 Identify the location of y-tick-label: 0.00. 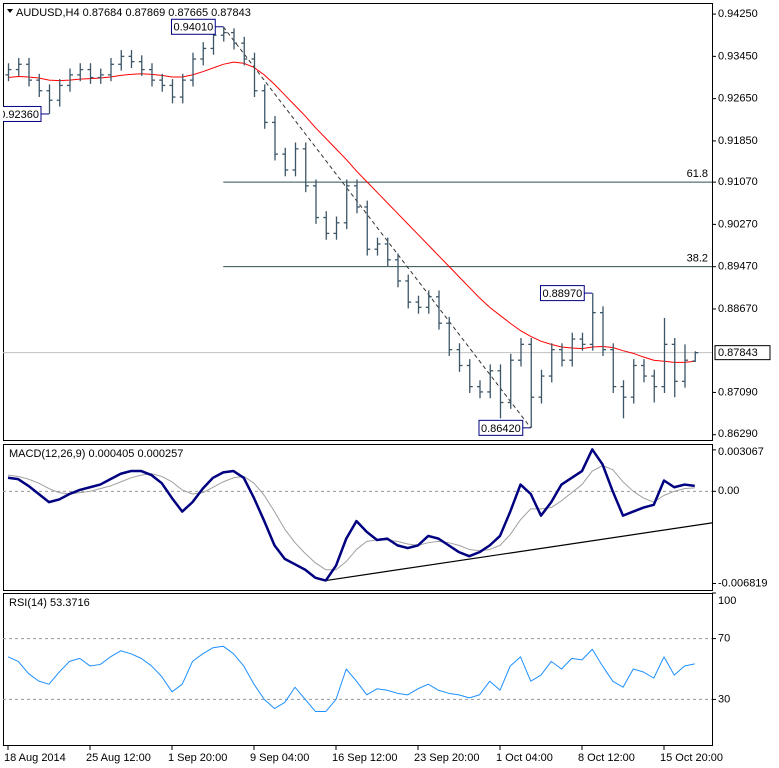
(728, 491).